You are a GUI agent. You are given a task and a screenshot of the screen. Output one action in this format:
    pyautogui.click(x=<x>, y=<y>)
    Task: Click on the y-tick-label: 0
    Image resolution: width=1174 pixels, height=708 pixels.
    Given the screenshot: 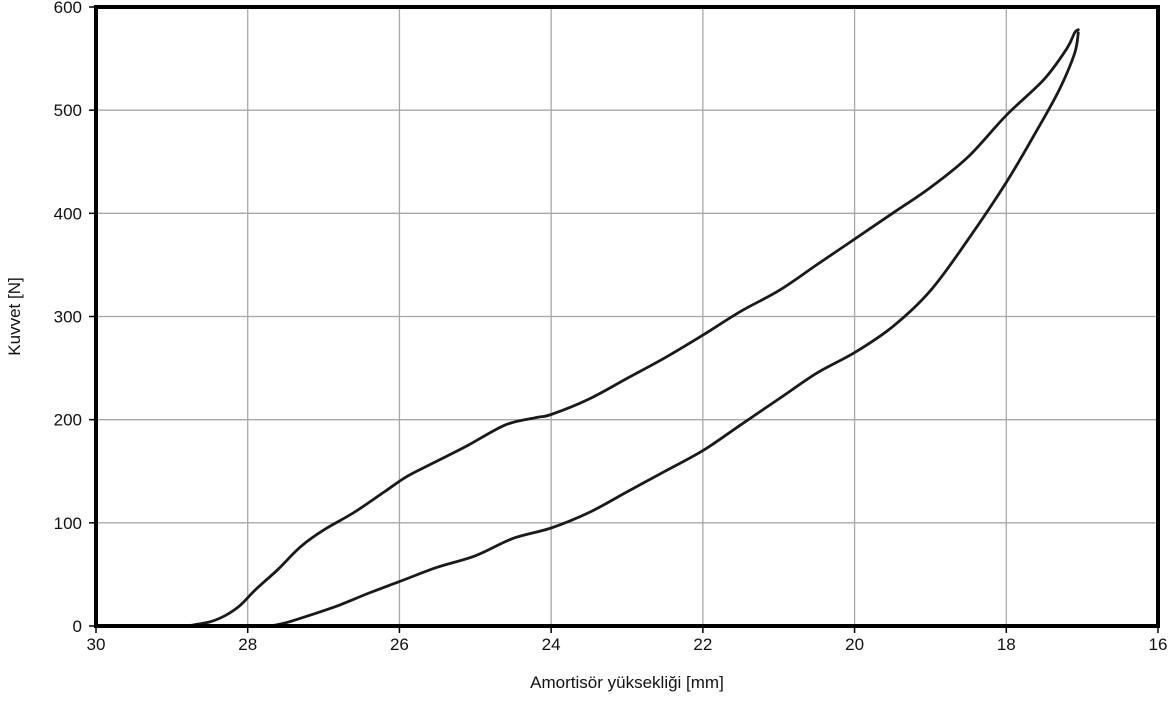 What is the action you would take?
    pyautogui.click(x=77, y=626)
    